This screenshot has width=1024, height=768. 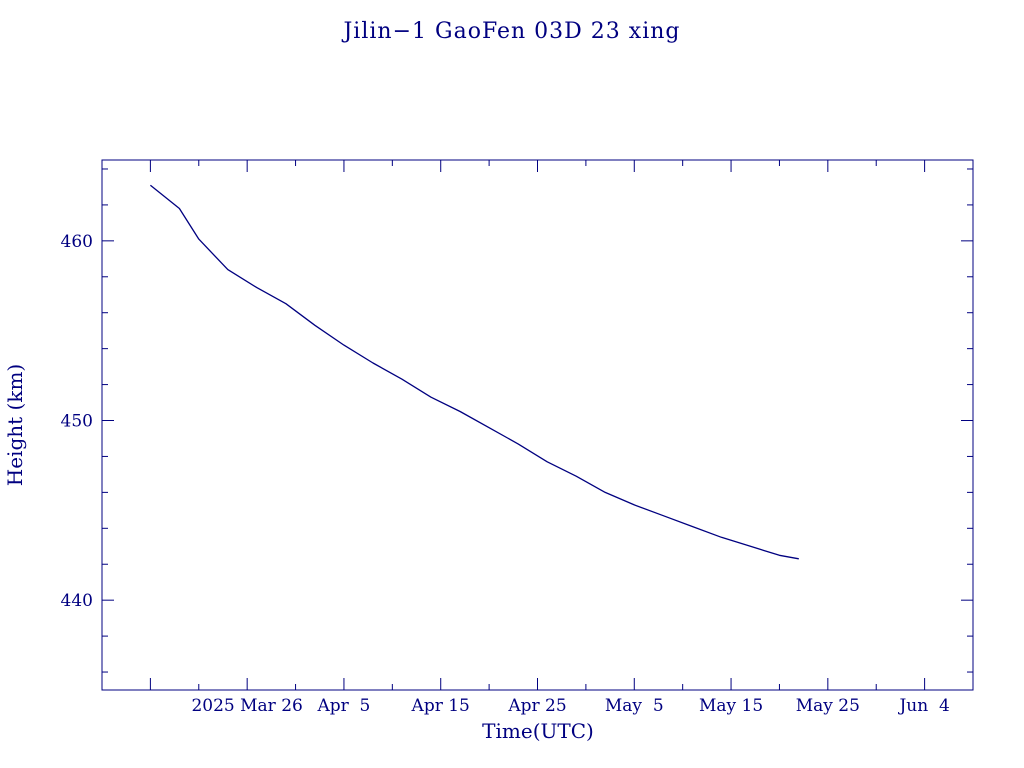 I want to click on x-tick-label: Jun 4, so click(x=923, y=706).